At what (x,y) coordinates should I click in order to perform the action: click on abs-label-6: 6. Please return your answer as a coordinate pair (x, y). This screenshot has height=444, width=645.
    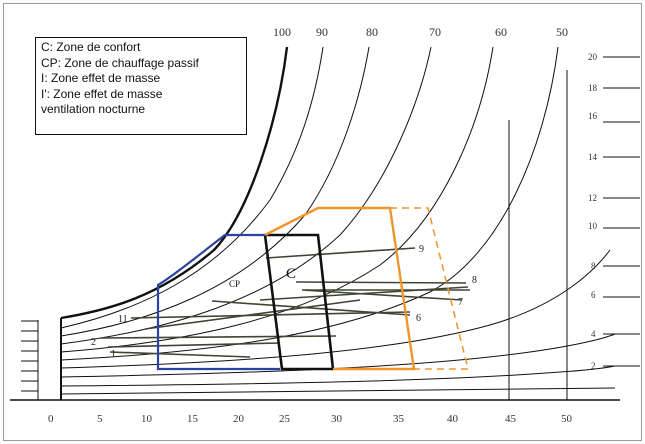
    Looking at the image, I should click on (593, 295).